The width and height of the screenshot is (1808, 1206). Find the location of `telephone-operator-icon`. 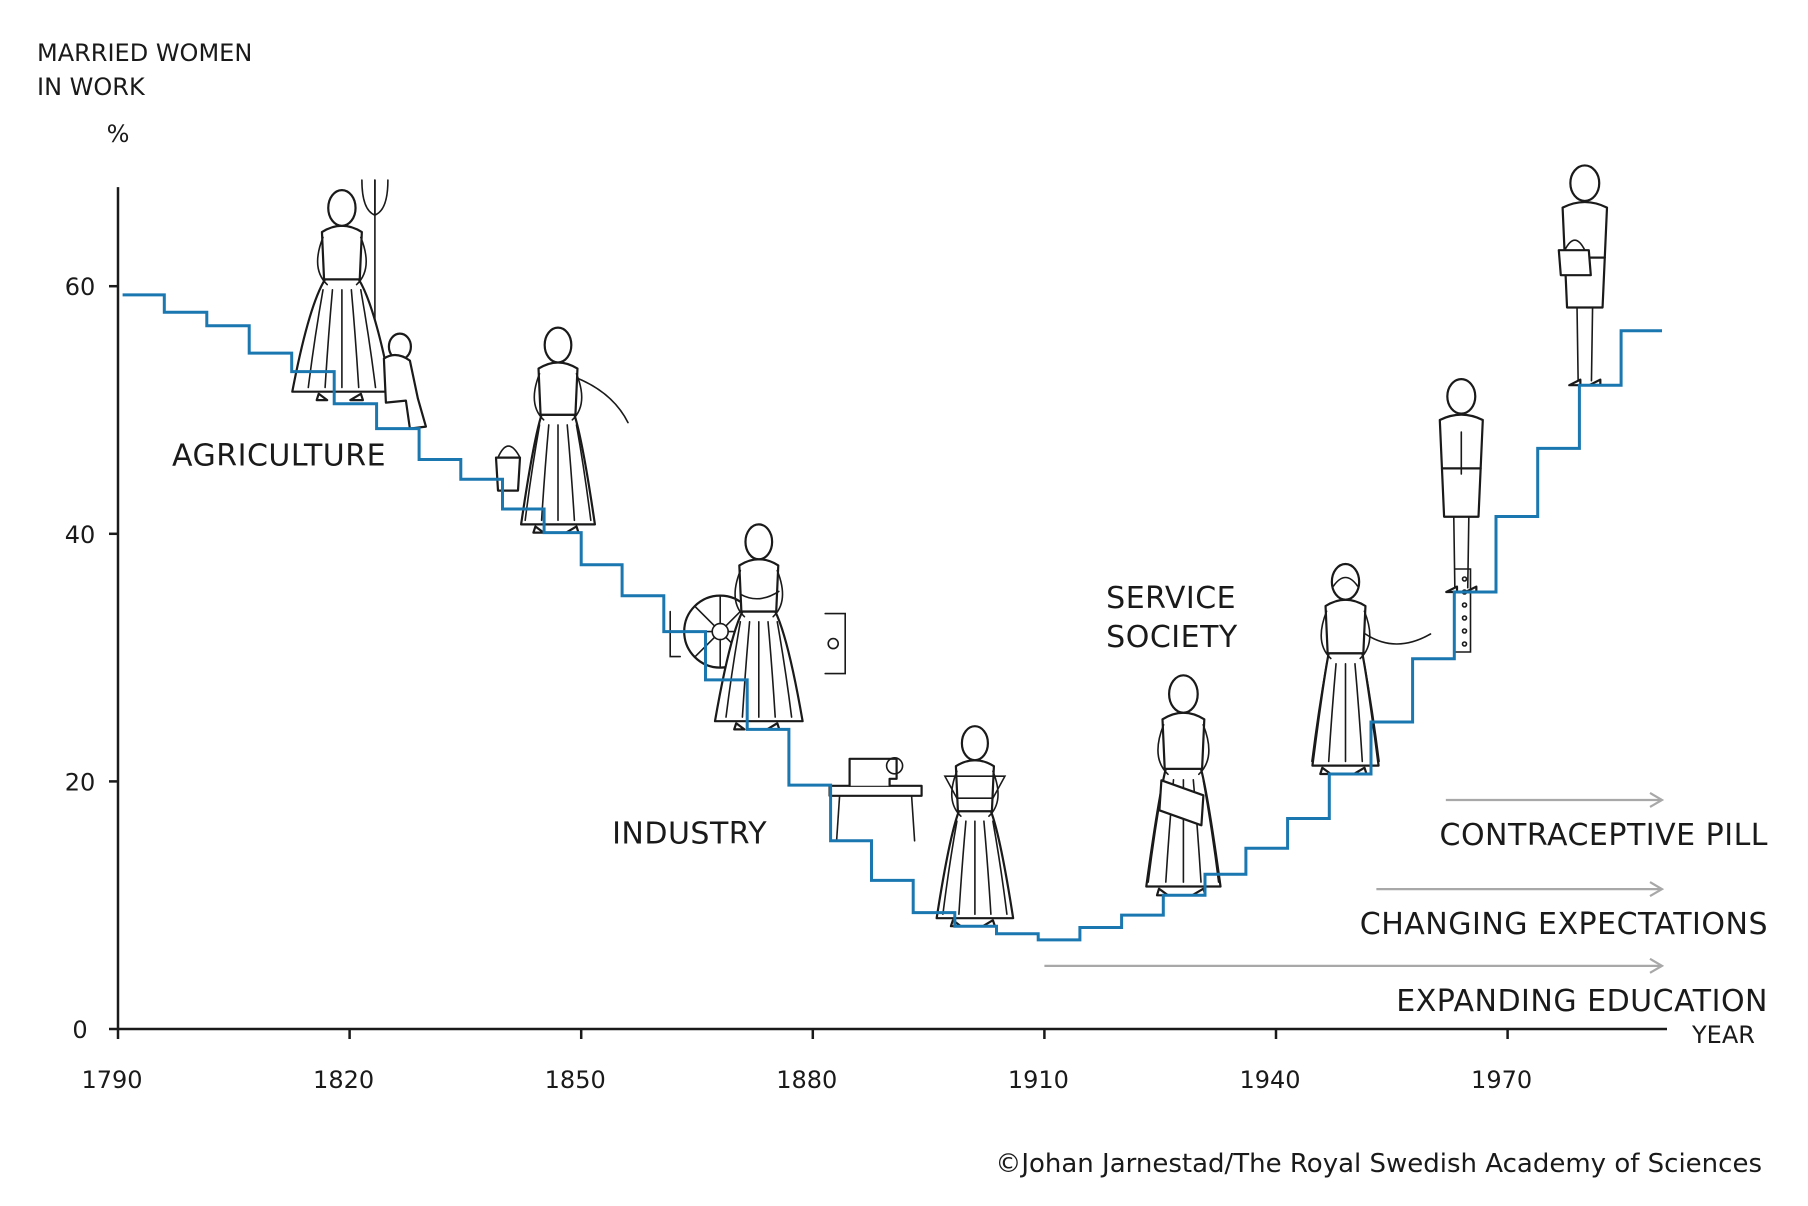

telephone-operator-icon is located at coordinates (1391, 669).